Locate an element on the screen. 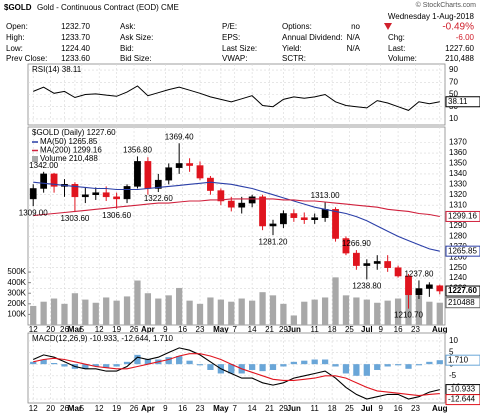 The width and height of the screenshot is (480, 413). x-tick-label: 7 is located at coordinates (235, 329).